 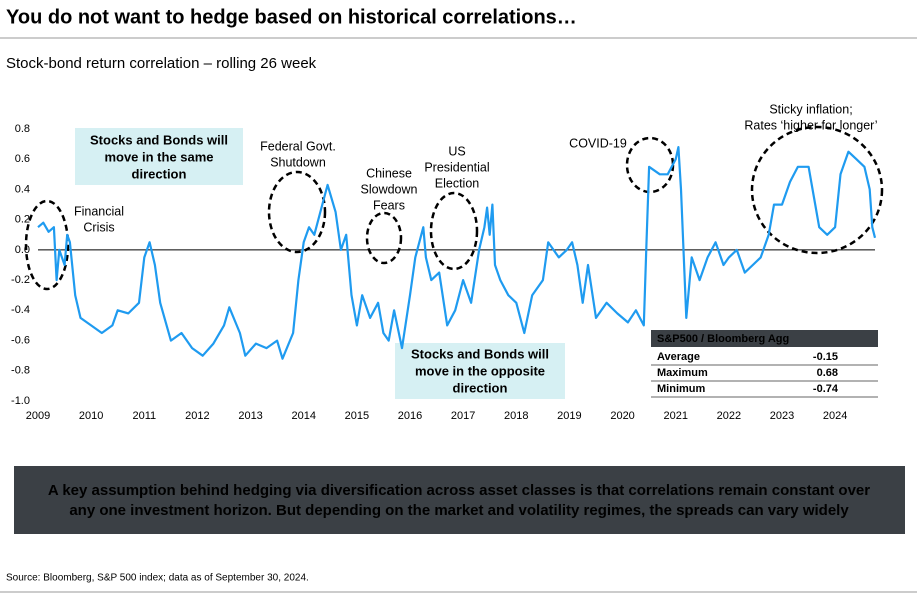 I want to click on y-tick-label: 0.0, so click(x=22, y=250).